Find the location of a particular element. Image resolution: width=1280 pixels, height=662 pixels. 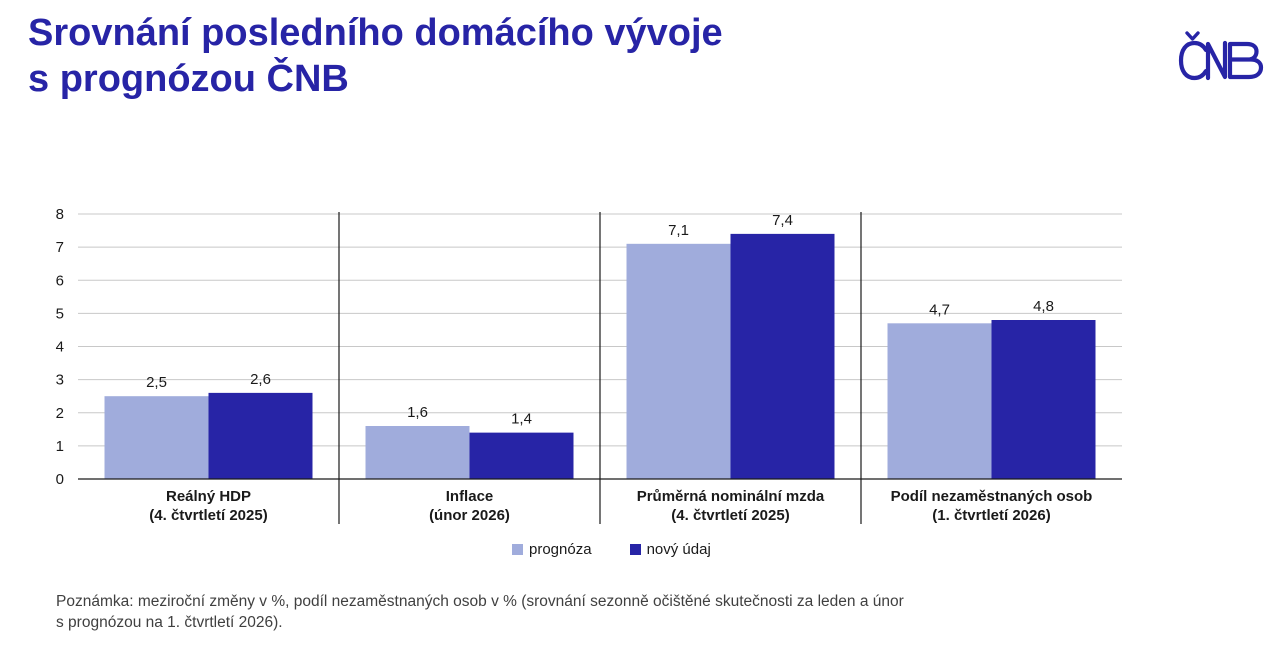

data-label: 7,4 is located at coordinates (782, 220).